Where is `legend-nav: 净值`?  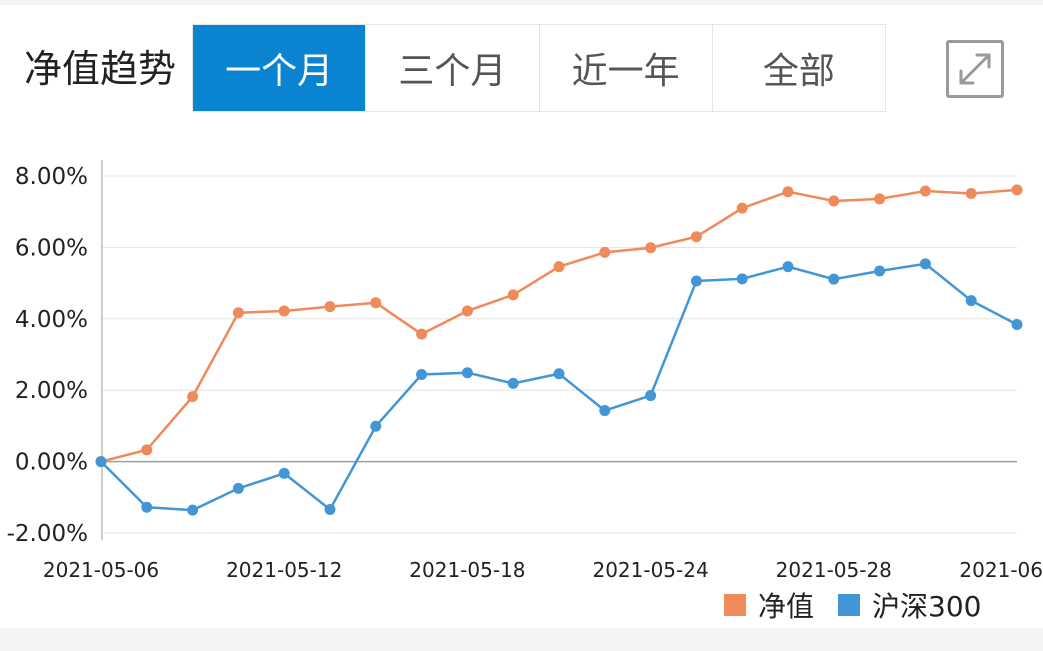 legend-nav: 净值 is located at coordinates (769, 605).